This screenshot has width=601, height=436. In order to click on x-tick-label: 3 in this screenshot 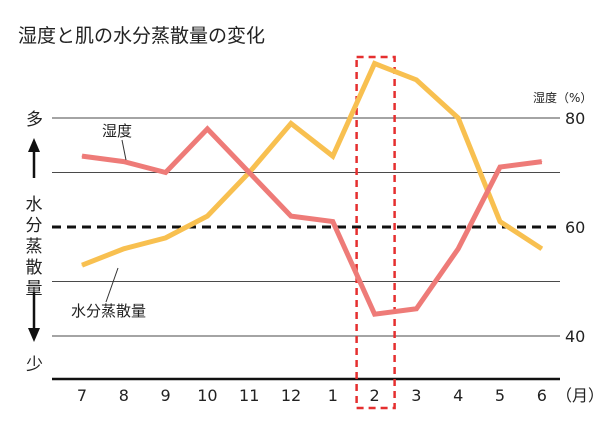, I will do `click(416, 395)`.